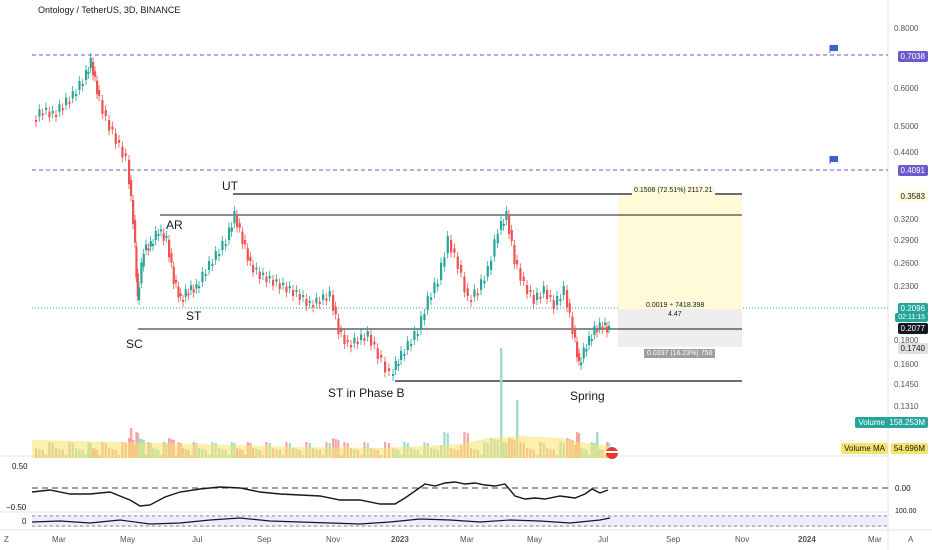 This screenshot has width=932, height=550. I want to click on last-price-badge: 0.2077, so click(912, 328).